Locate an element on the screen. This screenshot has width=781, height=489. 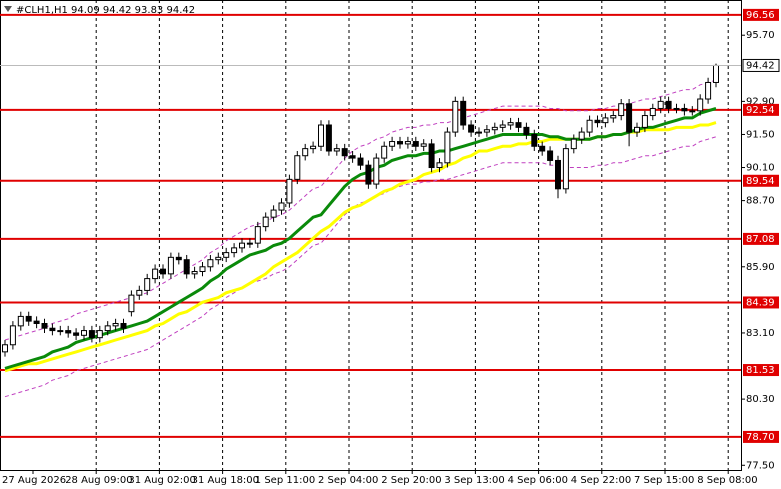
x-tick-label: 2 Sep 04:00 is located at coordinates (348, 480).